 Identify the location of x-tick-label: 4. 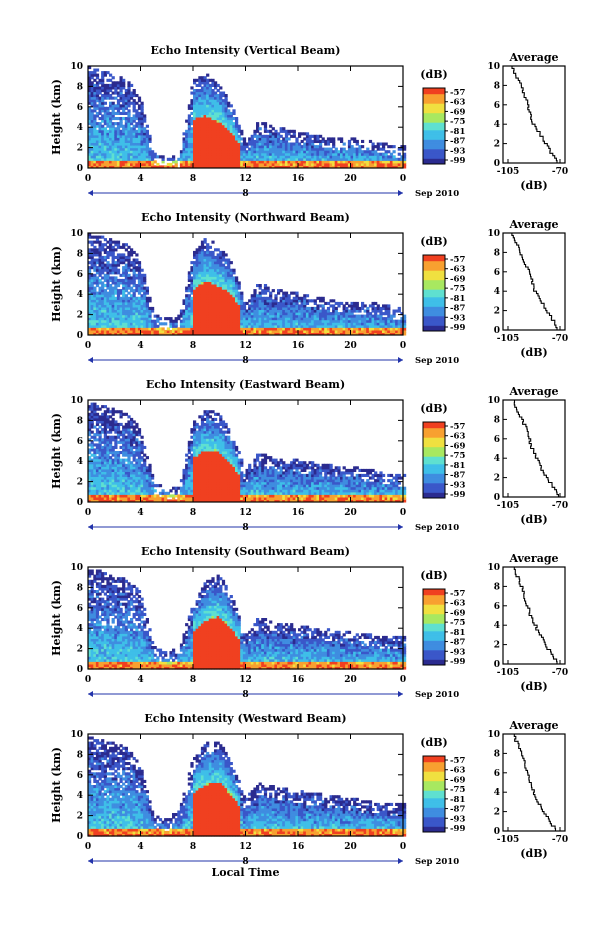
(140, 346).